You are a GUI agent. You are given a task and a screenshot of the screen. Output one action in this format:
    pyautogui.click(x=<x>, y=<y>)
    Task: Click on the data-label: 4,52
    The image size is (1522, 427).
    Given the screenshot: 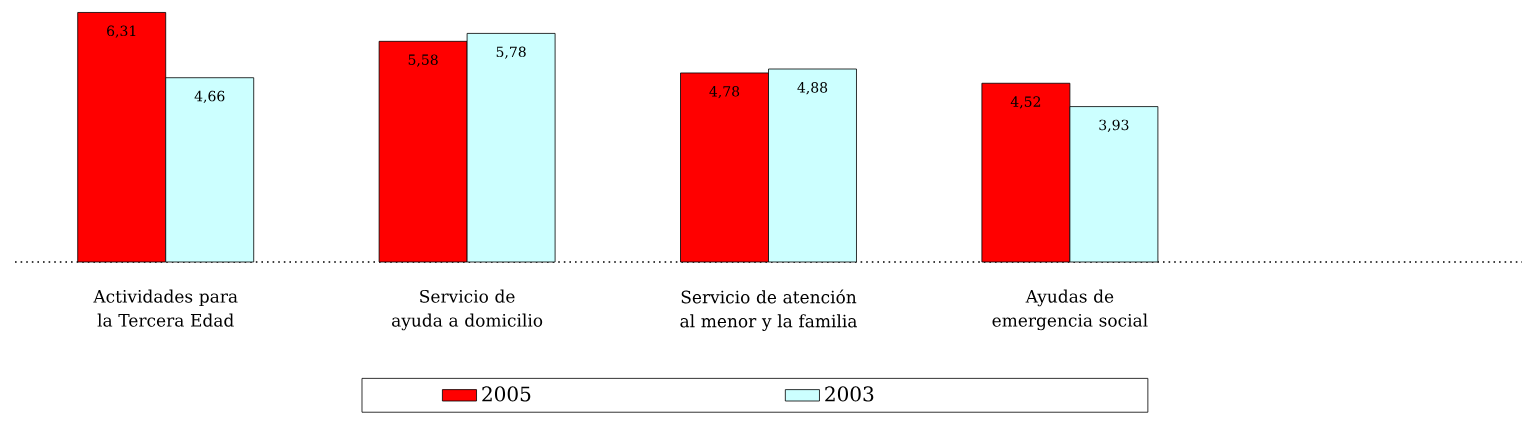 What is the action you would take?
    pyautogui.click(x=1025, y=102)
    